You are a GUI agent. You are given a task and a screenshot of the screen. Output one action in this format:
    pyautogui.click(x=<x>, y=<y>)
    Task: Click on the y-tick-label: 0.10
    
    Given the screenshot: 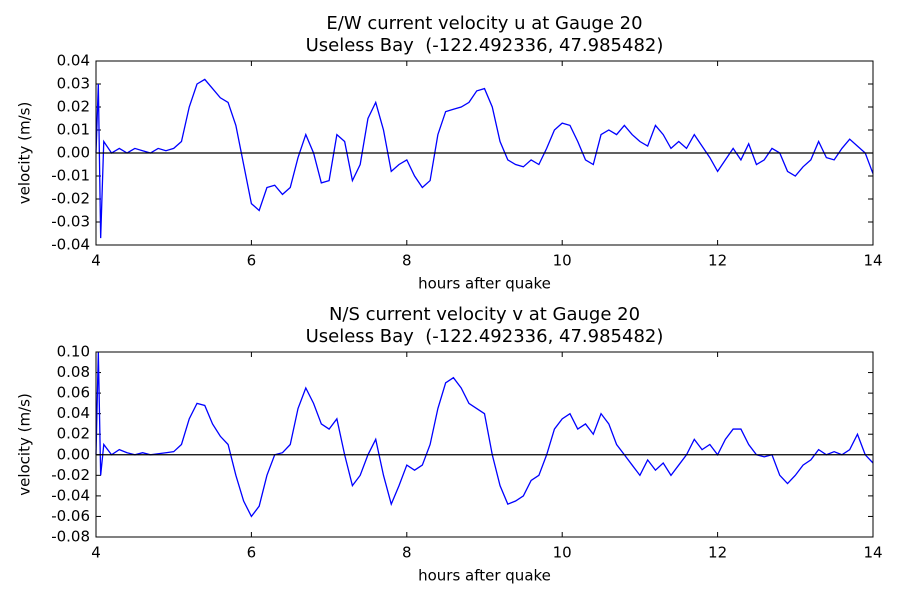 What is the action you would take?
    pyautogui.click(x=73, y=352)
    